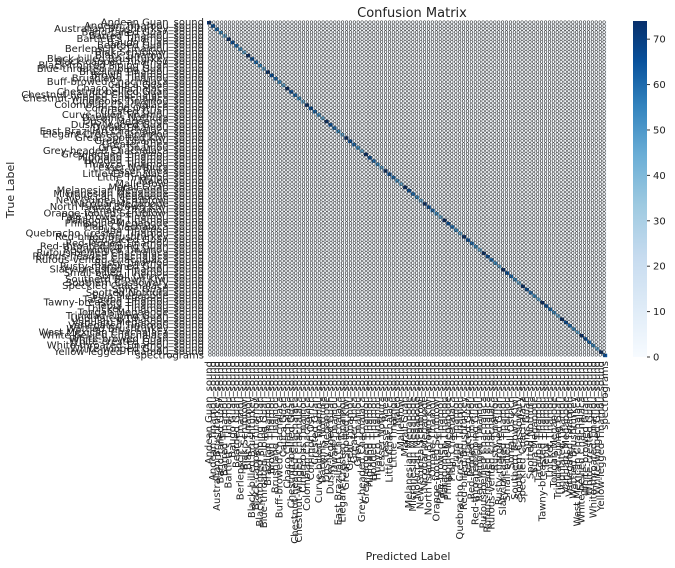 The width and height of the screenshot is (675, 568). What do you see at coordinates (138, 322) in the screenshot?
I see `y-tick-label: Vanuatu Megapode_sound` at bounding box center [138, 322].